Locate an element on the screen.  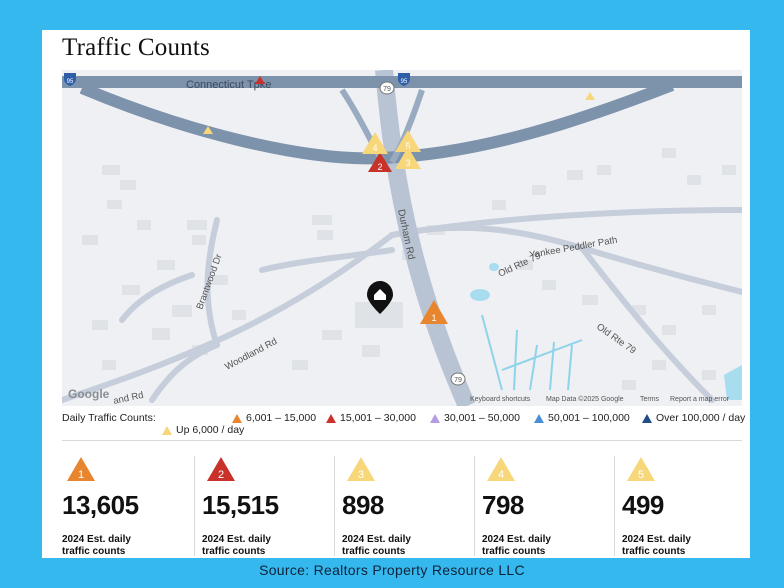
highway-yellow-marker-left is located at coordinates (208, 130).